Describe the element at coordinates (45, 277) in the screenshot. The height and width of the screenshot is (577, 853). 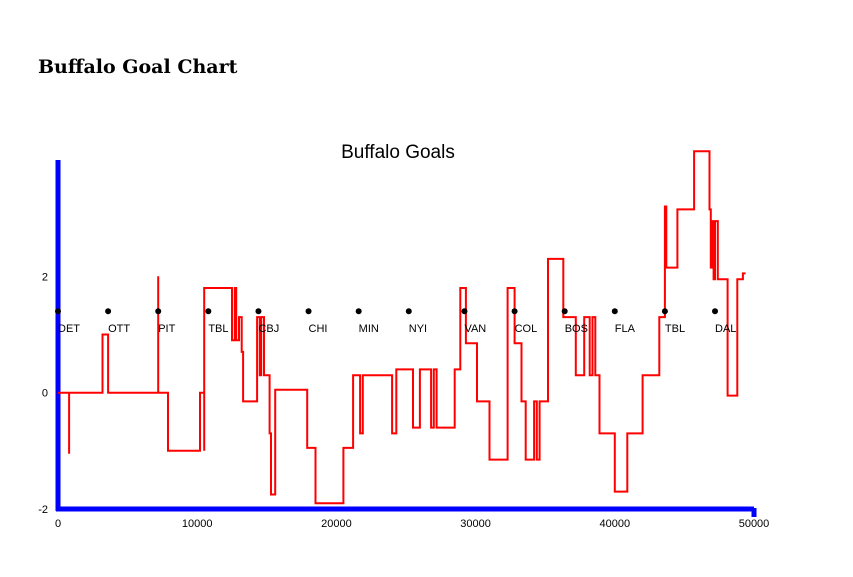
I see `y-tick-label: 2` at that location.